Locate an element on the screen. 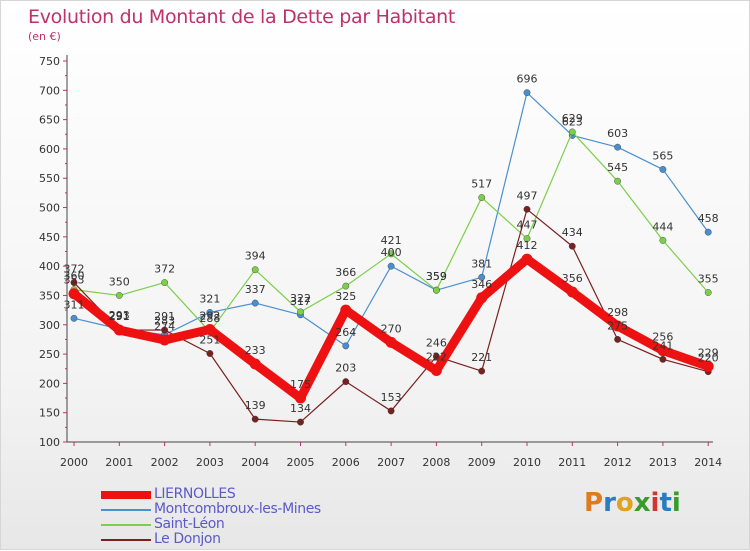 The image size is (750, 551). data-label: 264 is located at coordinates (345, 332).